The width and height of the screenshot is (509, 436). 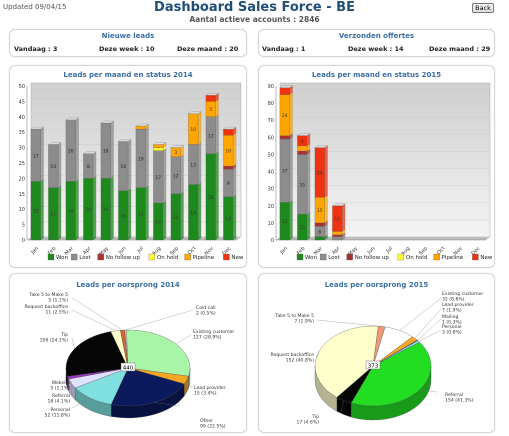 What do you see at coordinates (53, 167) in the screenshot?
I see `bar-data-label: 14` at bounding box center [53, 167].